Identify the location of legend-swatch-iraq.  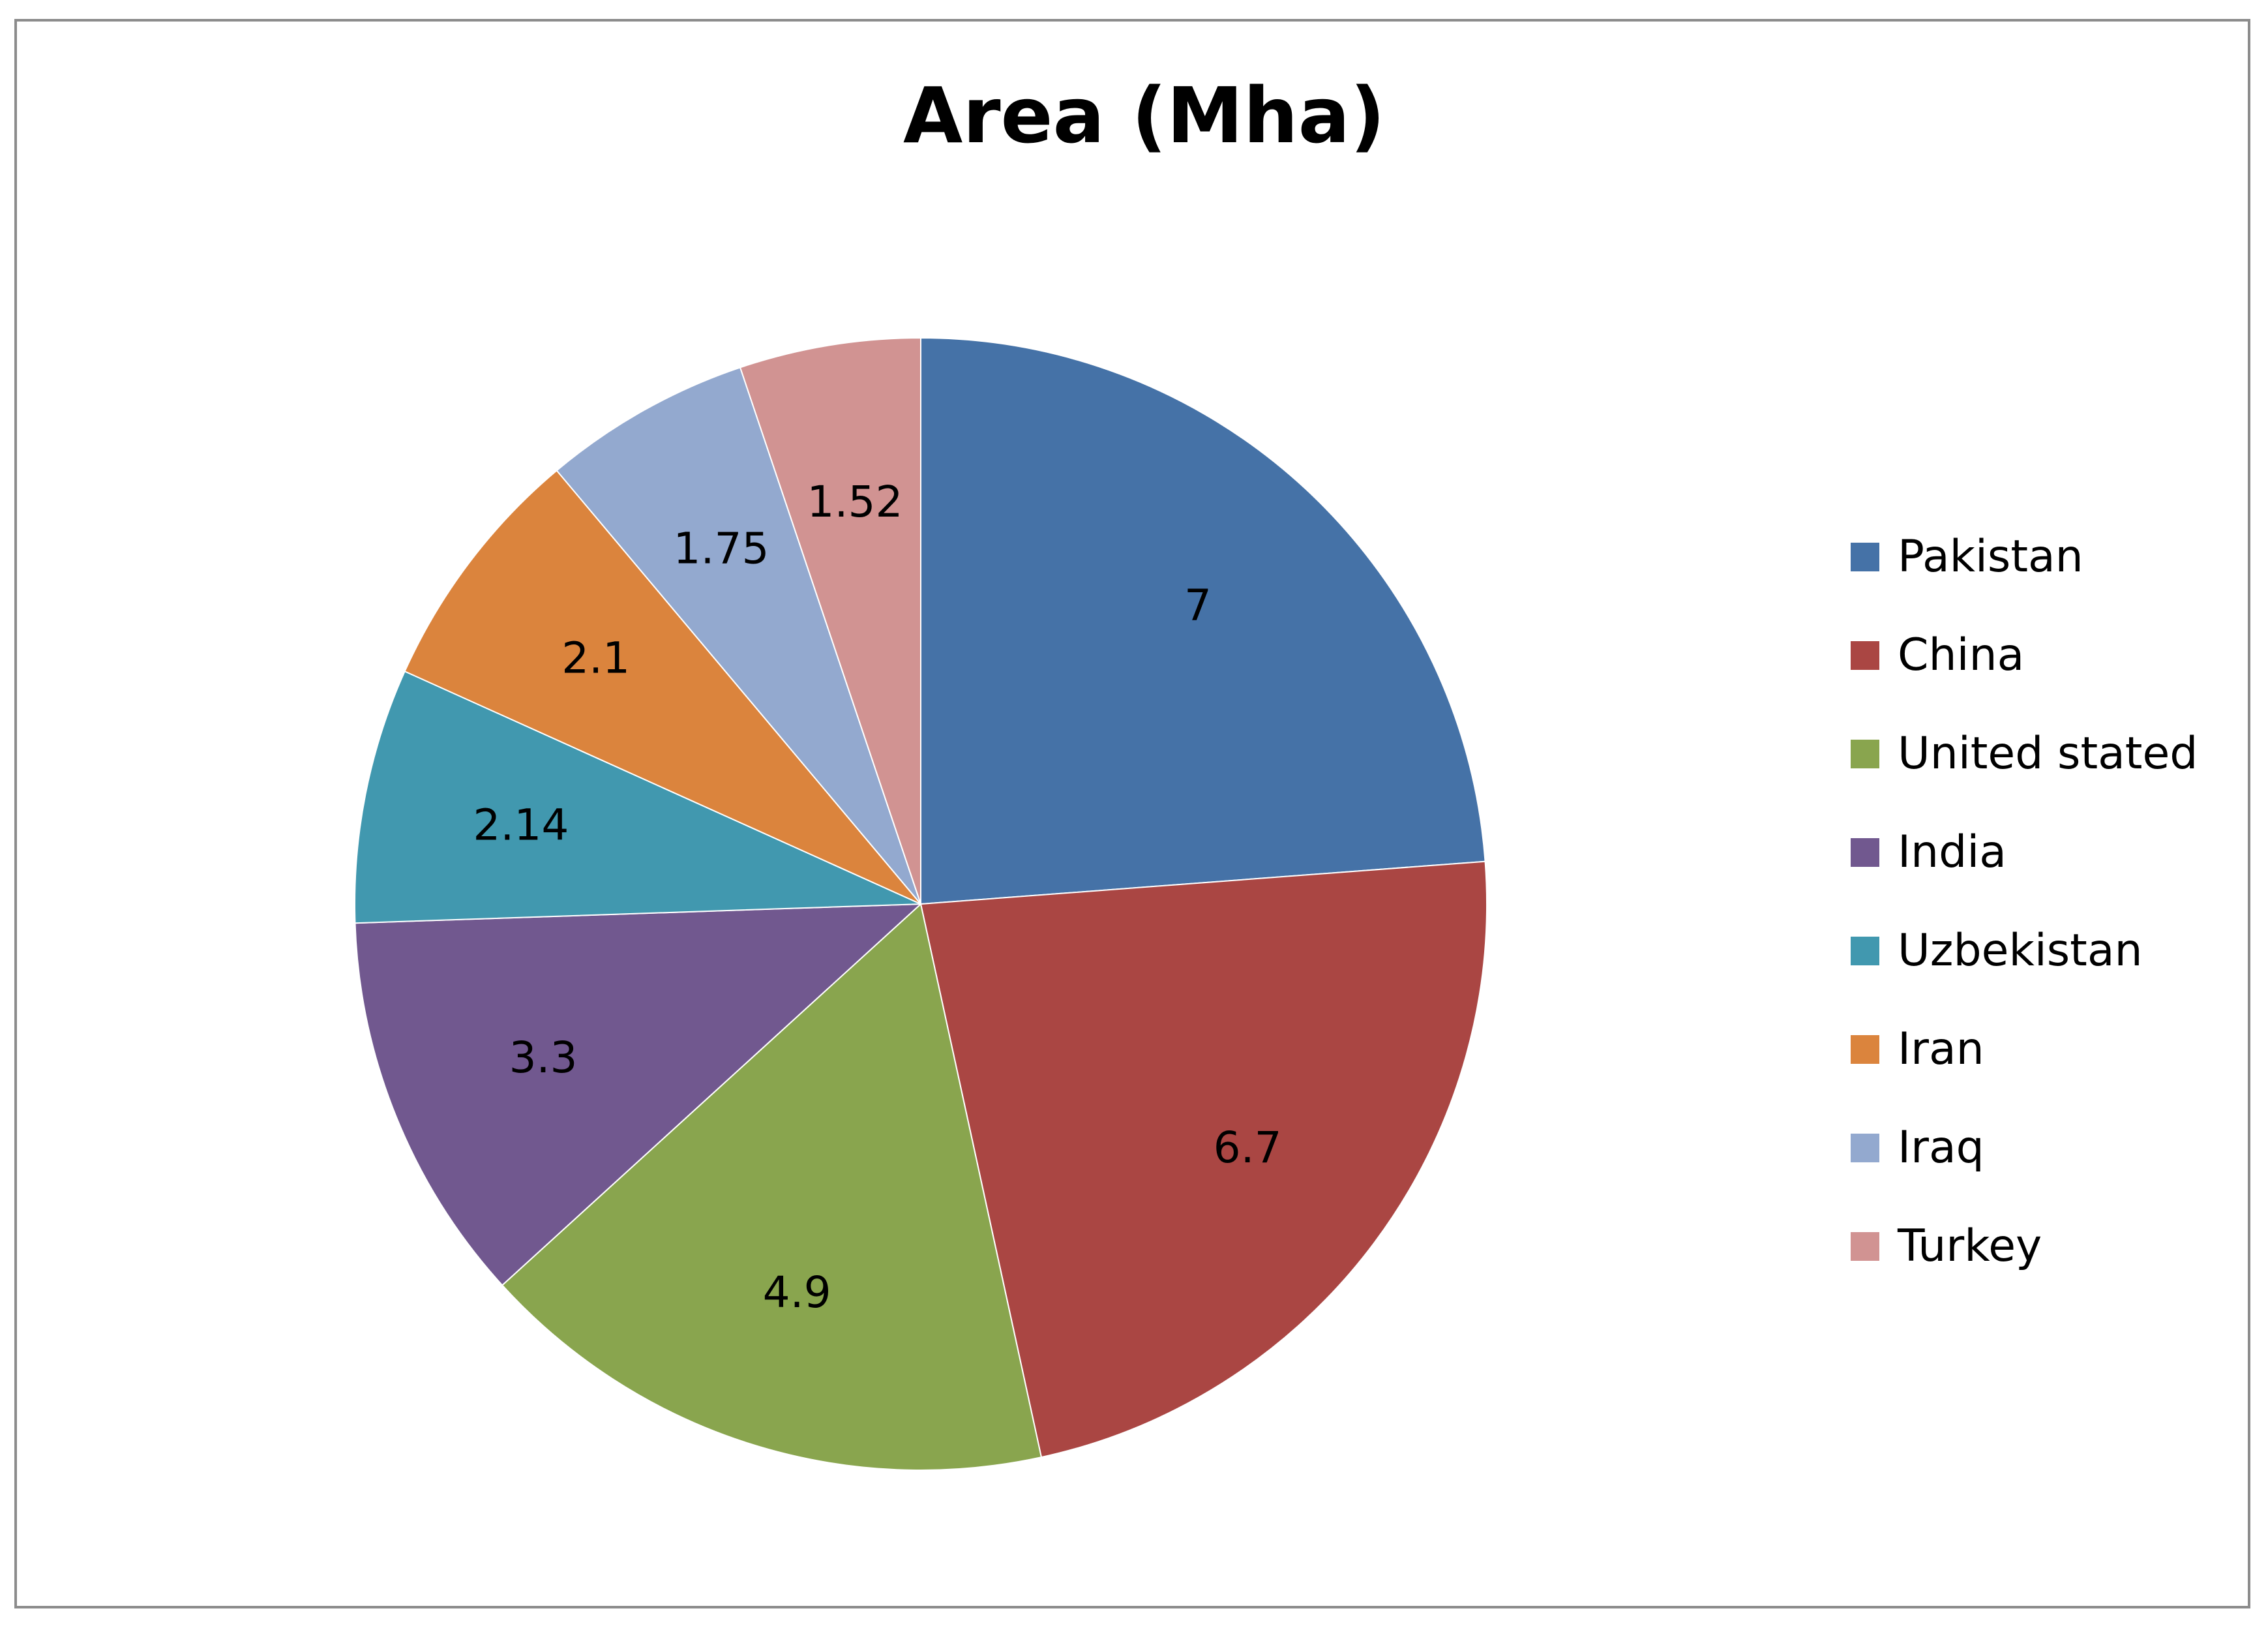
(1865, 1148).